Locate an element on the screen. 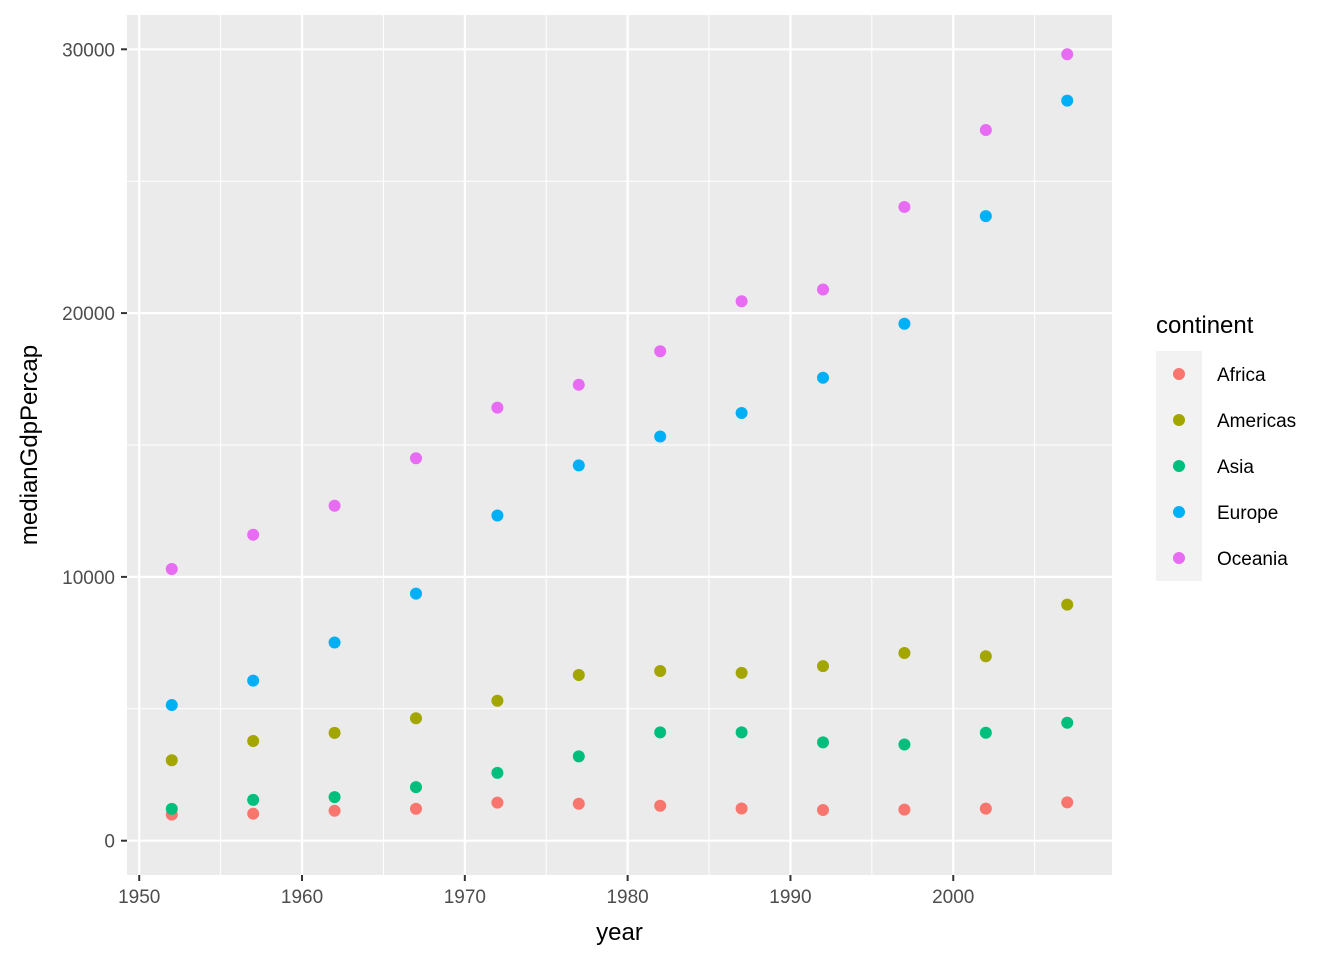 The height and width of the screenshot is (960, 1344). legend-item-asia: Asia is located at coordinates (1213, 467).